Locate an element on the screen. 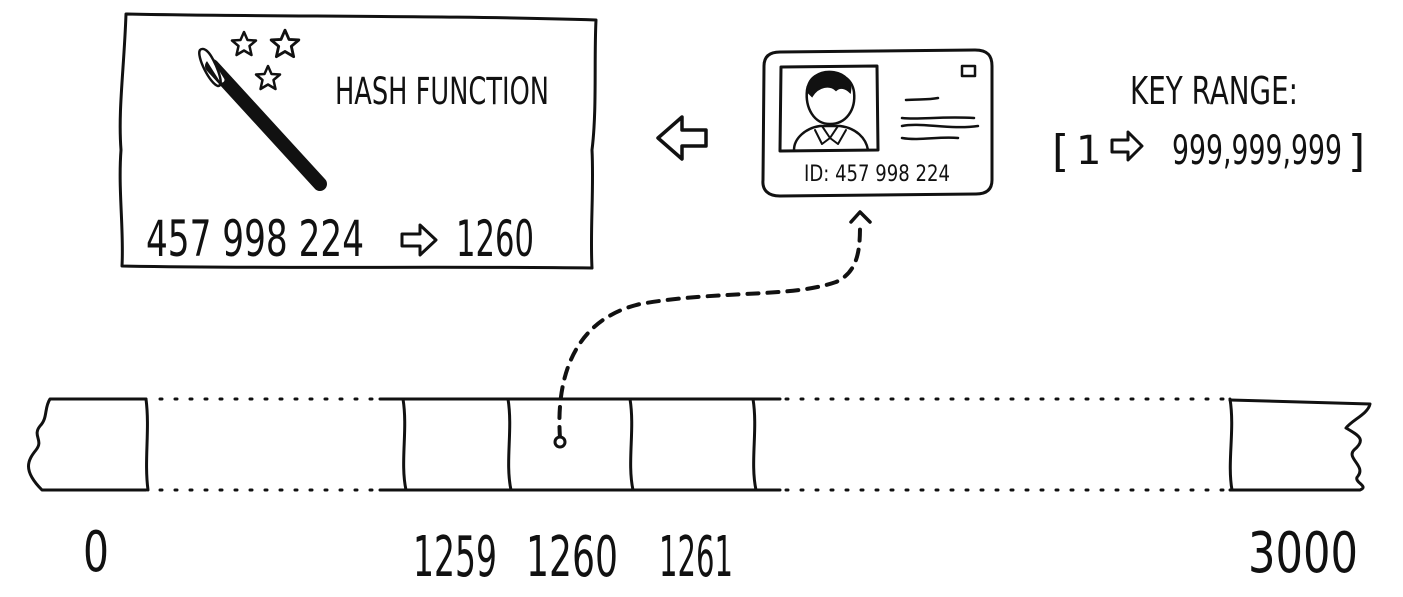  magic-wand-icon is located at coordinates (262, 119).